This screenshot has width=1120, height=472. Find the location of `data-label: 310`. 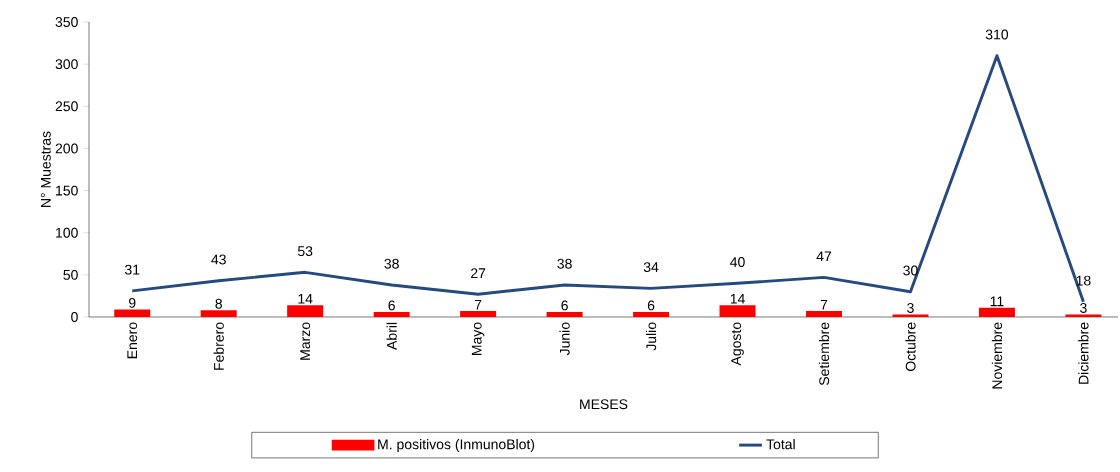

data-label: 310 is located at coordinates (997, 34).